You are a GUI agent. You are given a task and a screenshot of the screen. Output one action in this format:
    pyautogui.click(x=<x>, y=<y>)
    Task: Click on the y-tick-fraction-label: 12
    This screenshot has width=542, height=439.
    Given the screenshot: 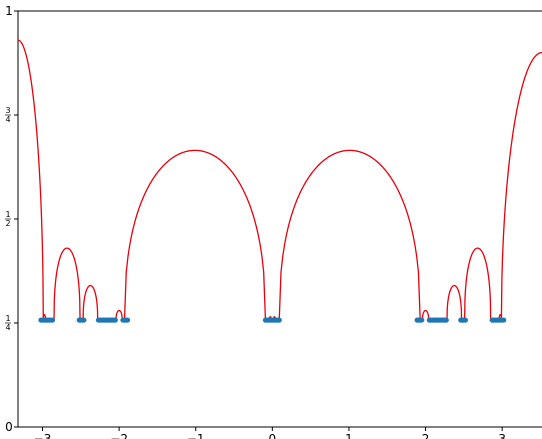 What is the action you would take?
    pyautogui.click(x=8, y=219)
    